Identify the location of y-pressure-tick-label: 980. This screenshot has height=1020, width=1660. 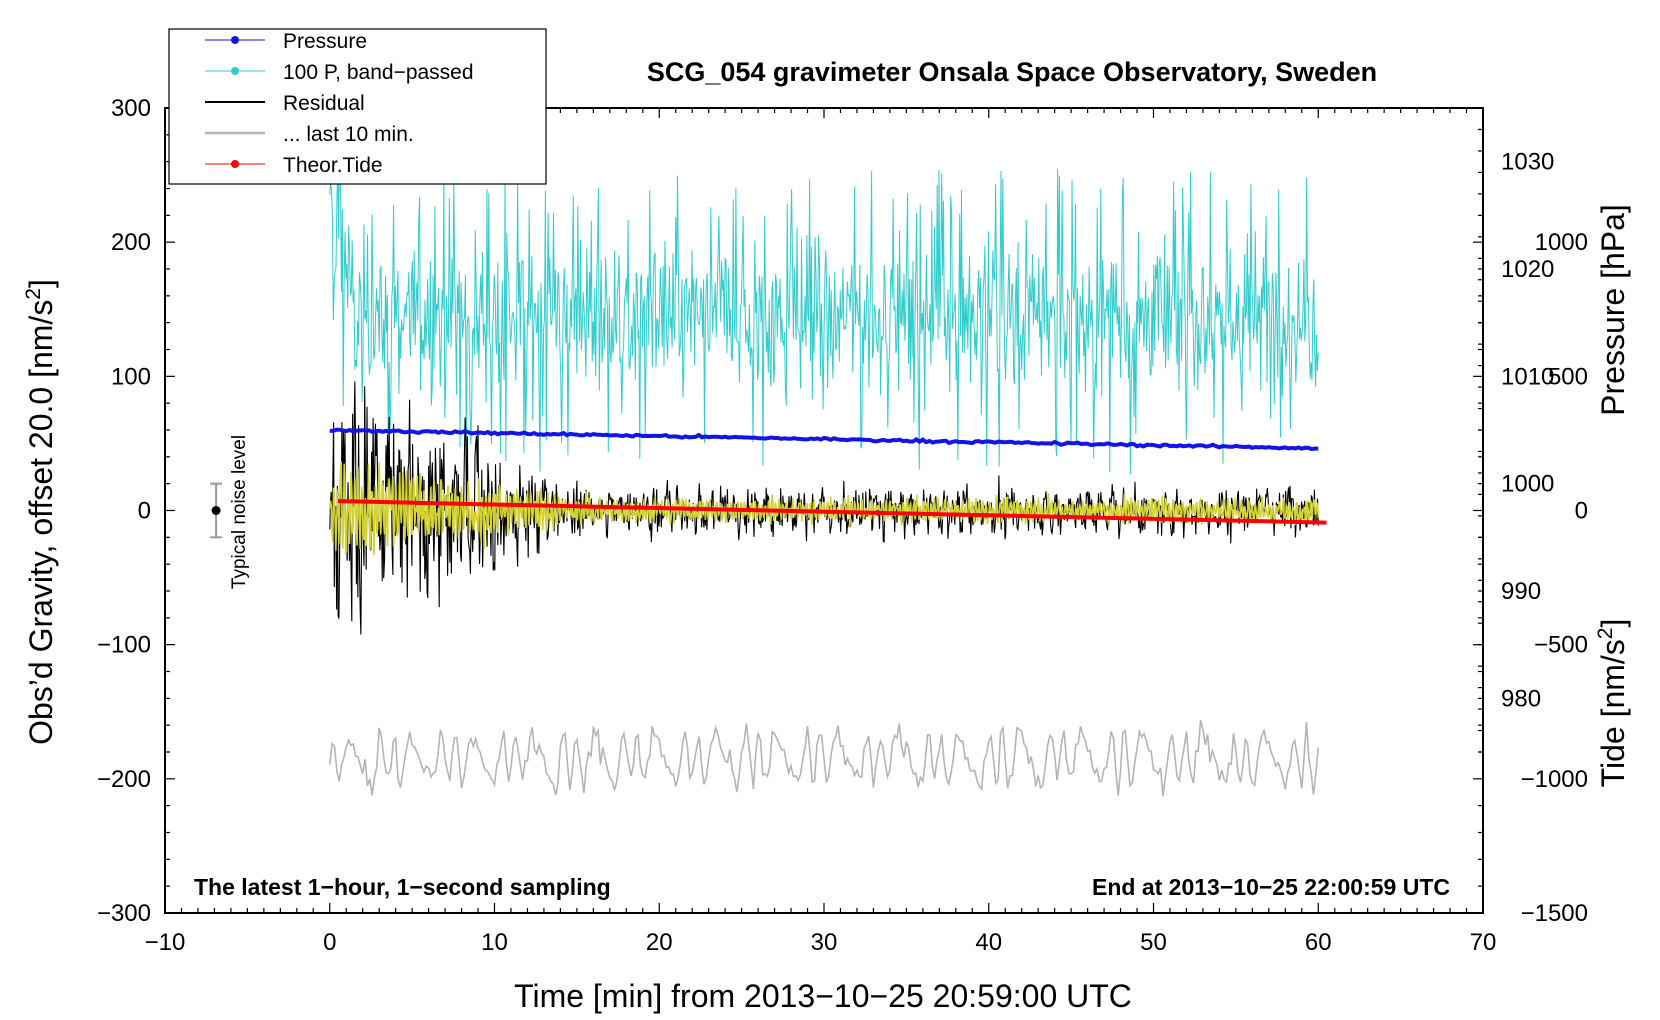
(1521, 698).